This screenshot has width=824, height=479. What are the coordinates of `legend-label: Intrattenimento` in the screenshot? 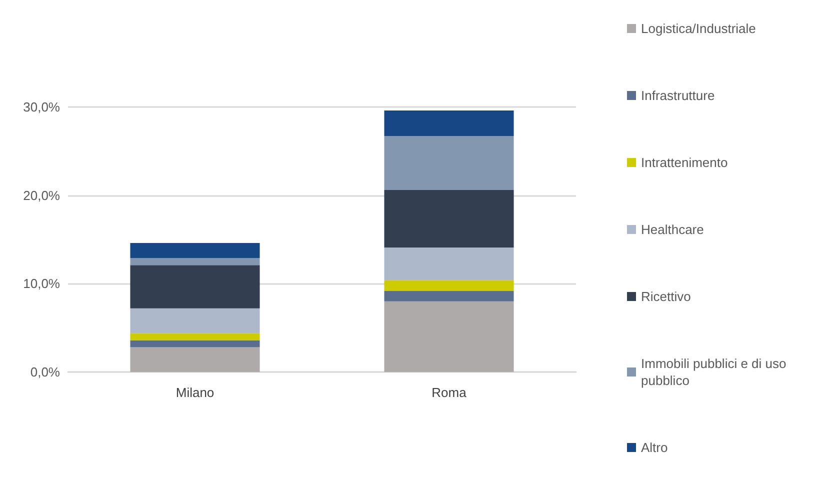 It's located at (684, 162).